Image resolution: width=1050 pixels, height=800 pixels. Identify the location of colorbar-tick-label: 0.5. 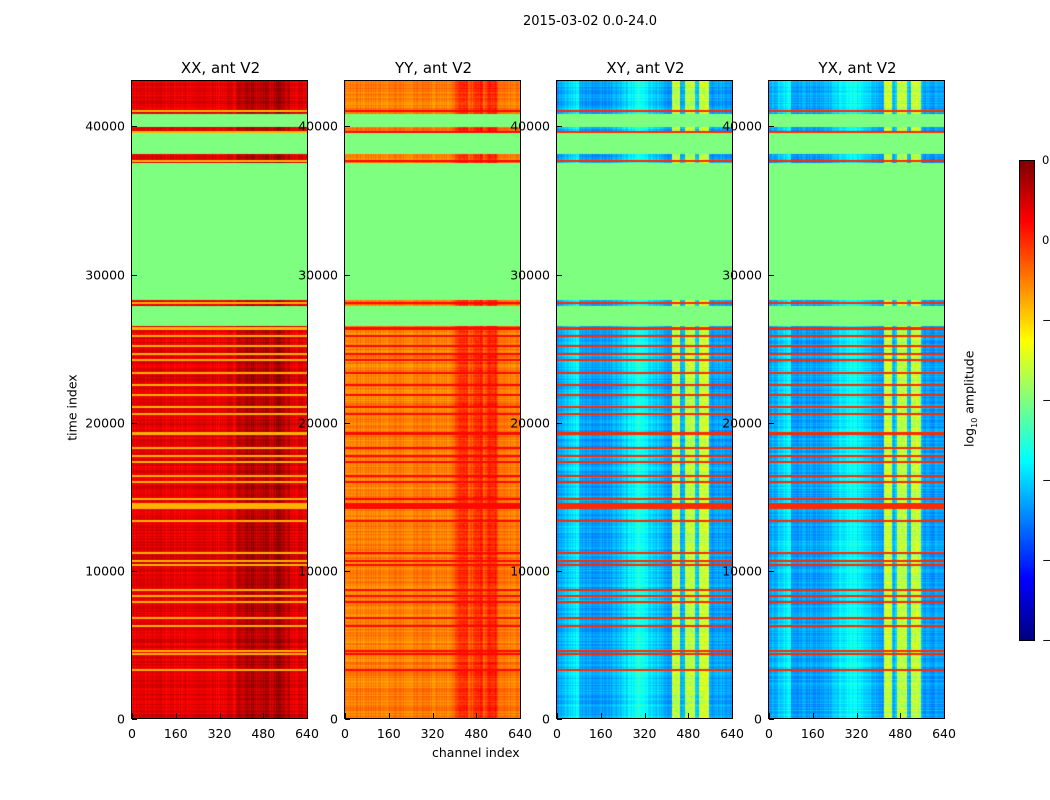
(1046, 160).